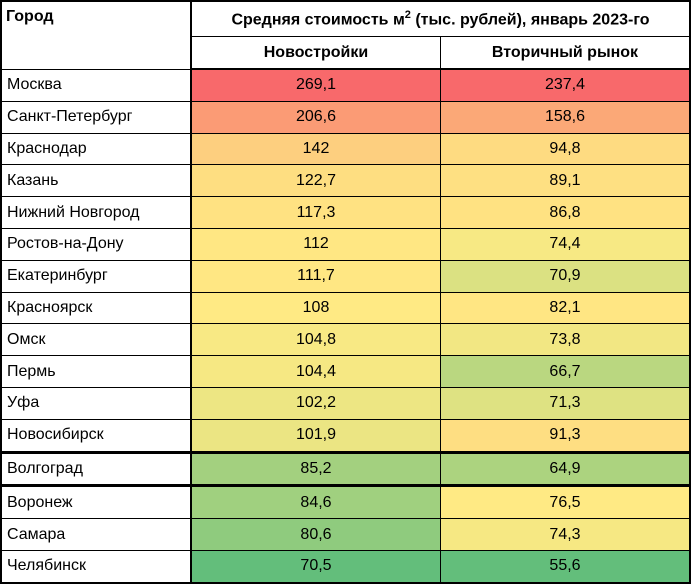  Describe the element at coordinates (96, 117) in the screenshot. I see `city-cell: Санкт-Петербург` at that location.